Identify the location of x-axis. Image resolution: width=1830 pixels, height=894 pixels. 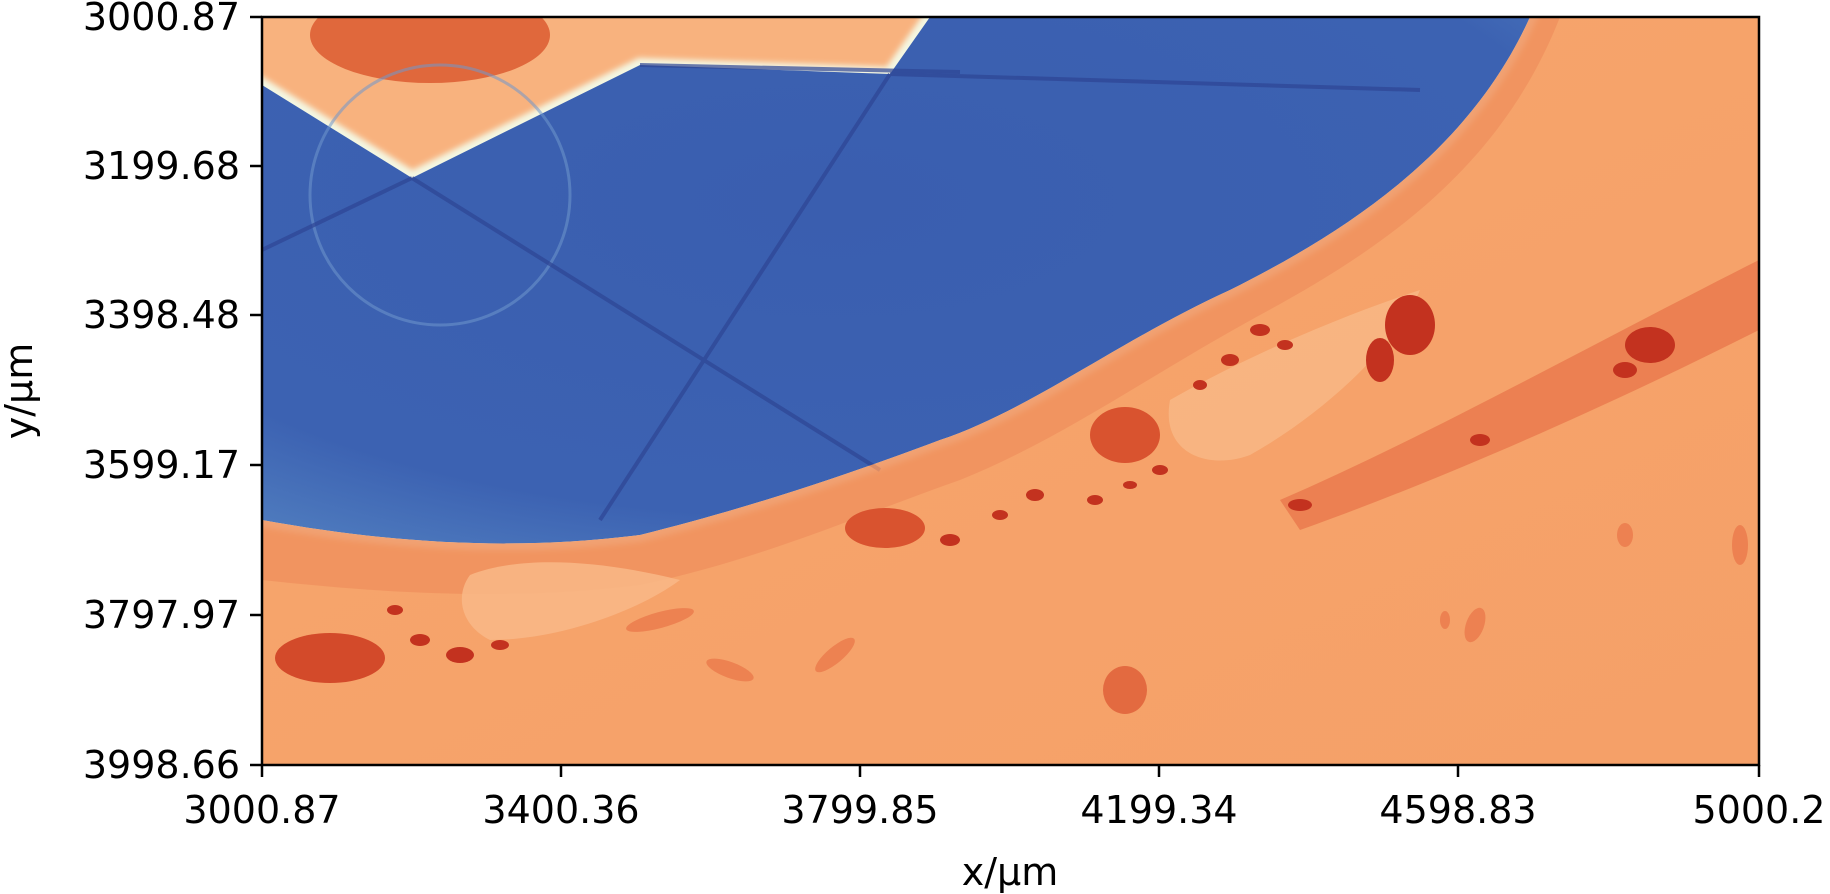
(1010, 771).